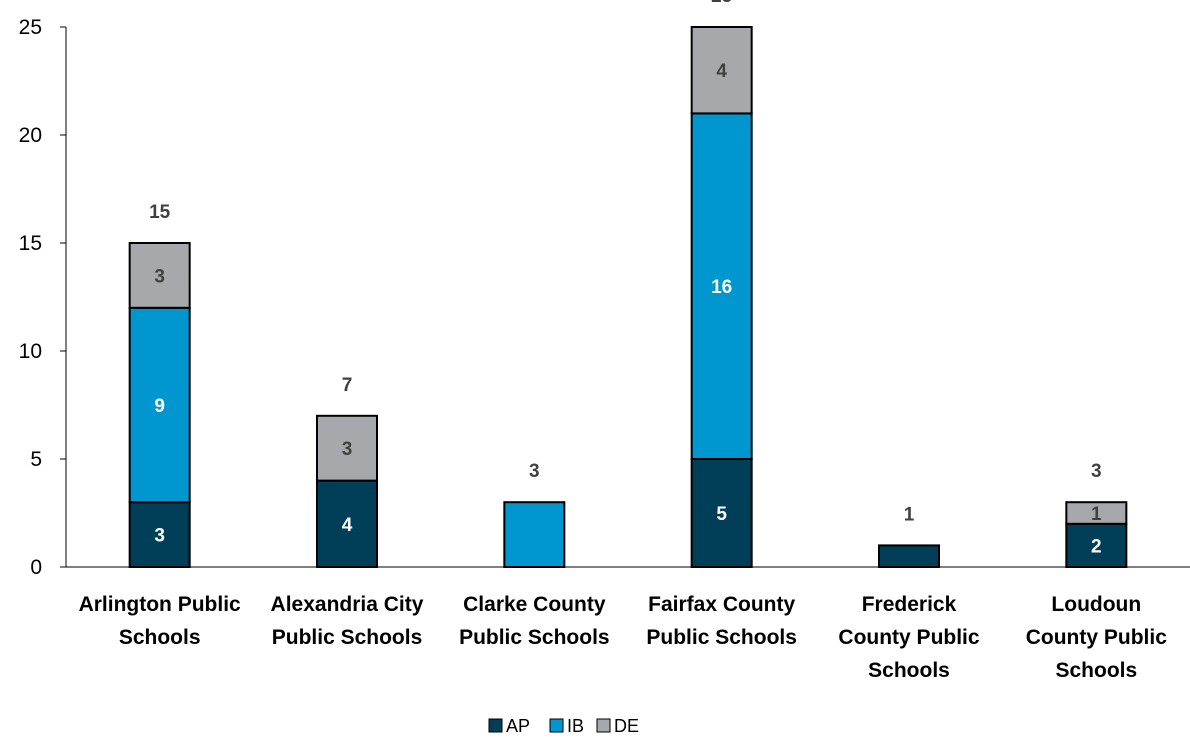 This screenshot has height=738, width=1190. I want to click on legend-label-ap: AP, so click(518, 726).